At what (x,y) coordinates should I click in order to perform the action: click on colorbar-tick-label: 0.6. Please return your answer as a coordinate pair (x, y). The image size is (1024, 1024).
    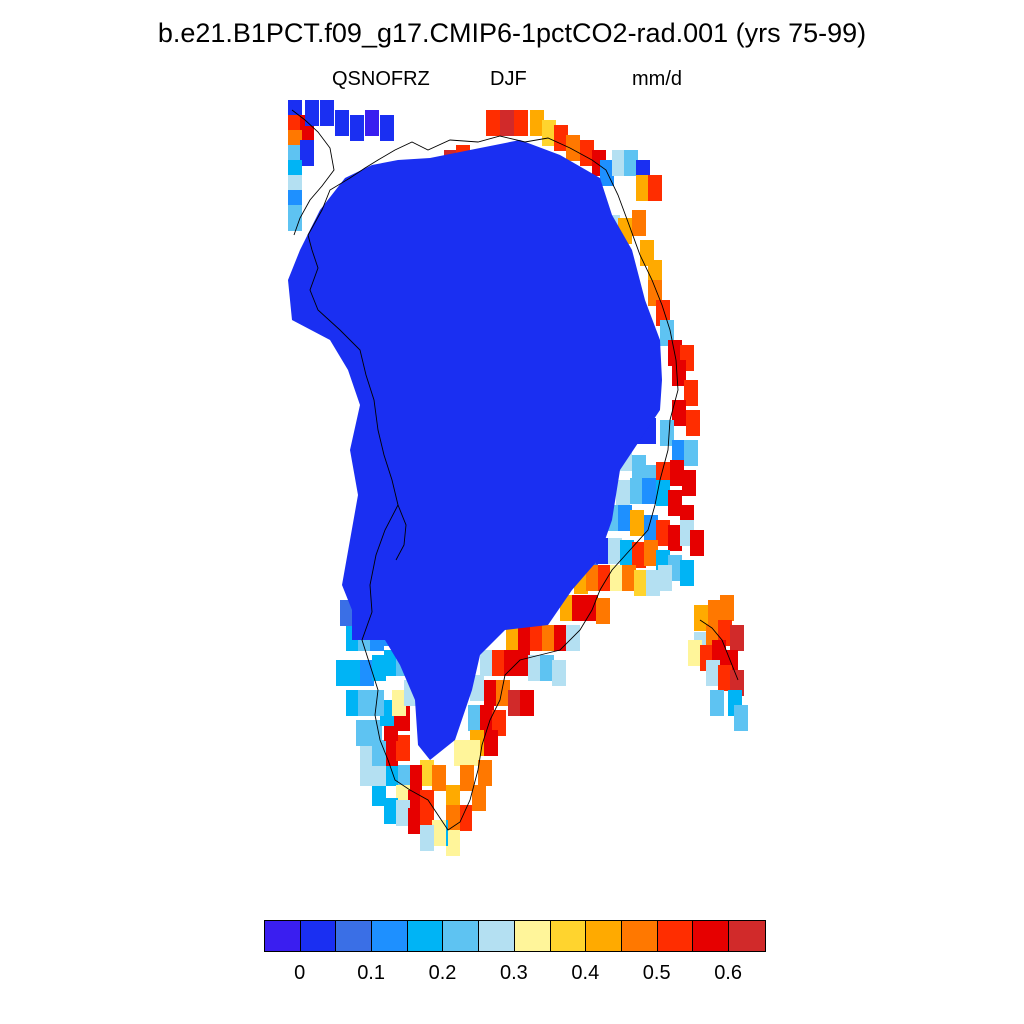
    Looking at the image, I should click on (728, 973).